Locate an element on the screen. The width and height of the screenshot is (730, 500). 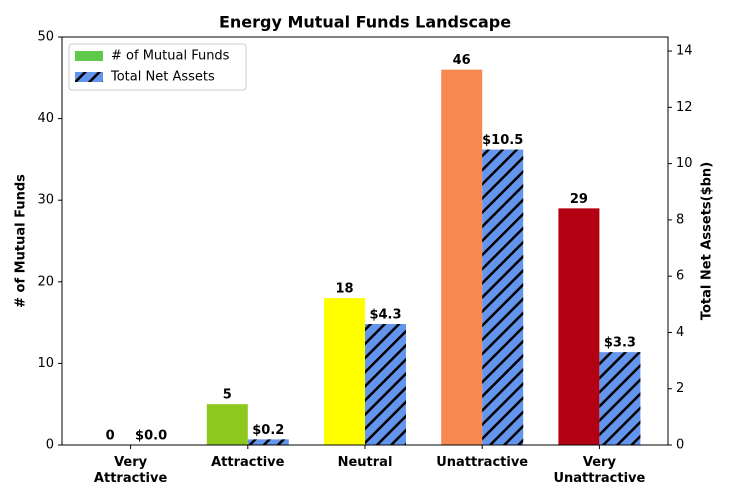
value-label: 46 is located at coordinates (462, 60).